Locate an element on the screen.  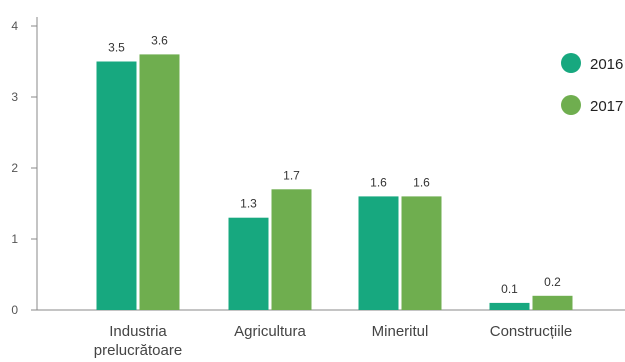
legend-marker-2017 is located at coordinates (571, 105).